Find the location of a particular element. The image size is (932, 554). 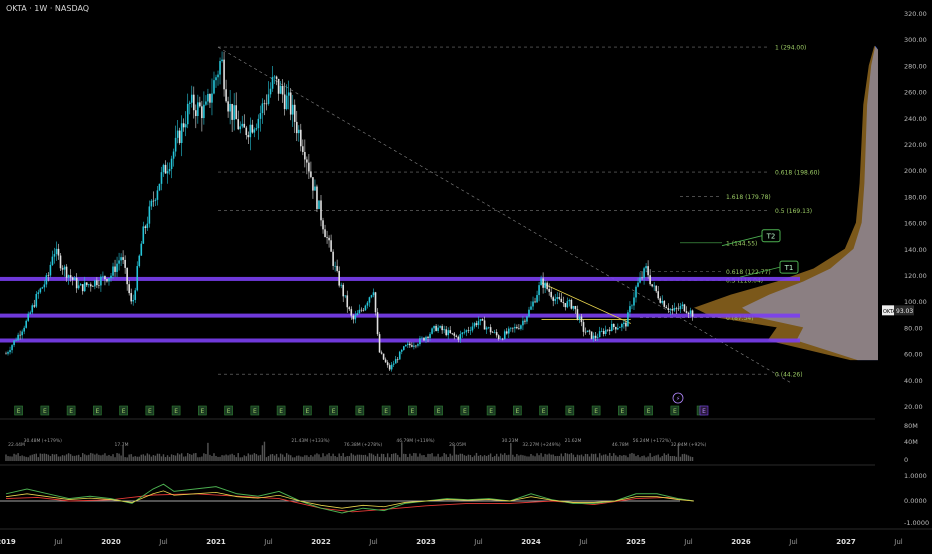

x-tick-label: 2027 is located at coordinates (846, 542).